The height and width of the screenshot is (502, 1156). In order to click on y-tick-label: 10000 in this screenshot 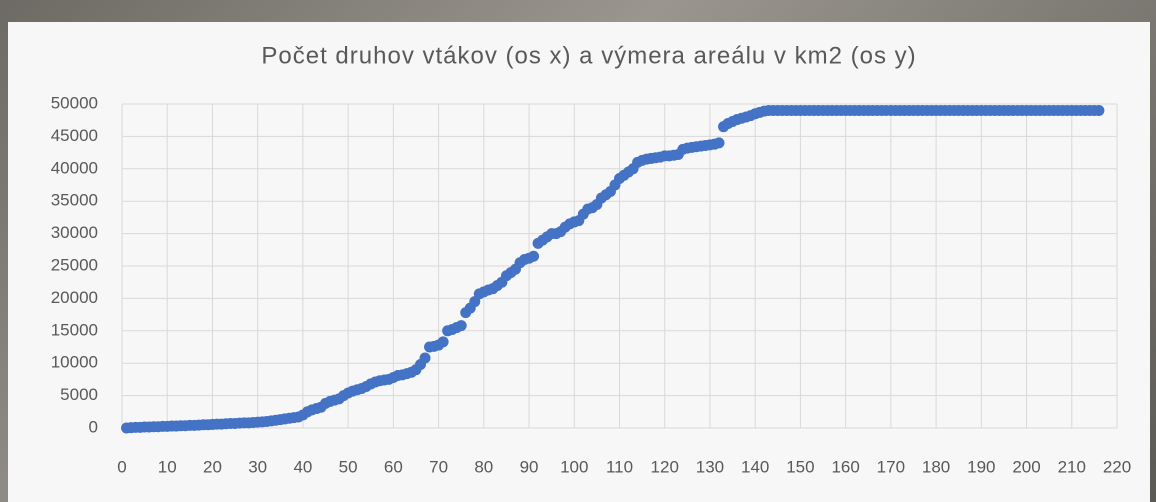, I will do `click(74, 362)`.